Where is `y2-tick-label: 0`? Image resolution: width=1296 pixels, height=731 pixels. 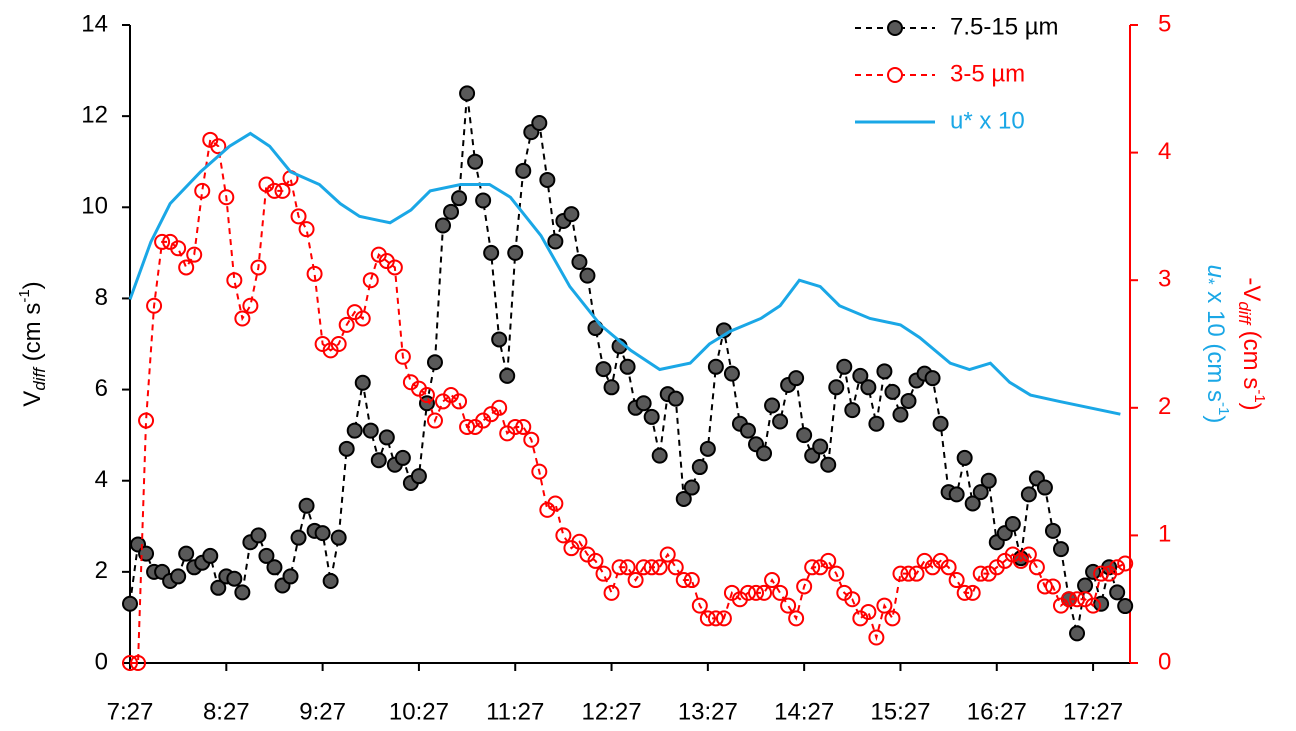 y2-tick-label: 0 is located at coordinates (1164, 661).